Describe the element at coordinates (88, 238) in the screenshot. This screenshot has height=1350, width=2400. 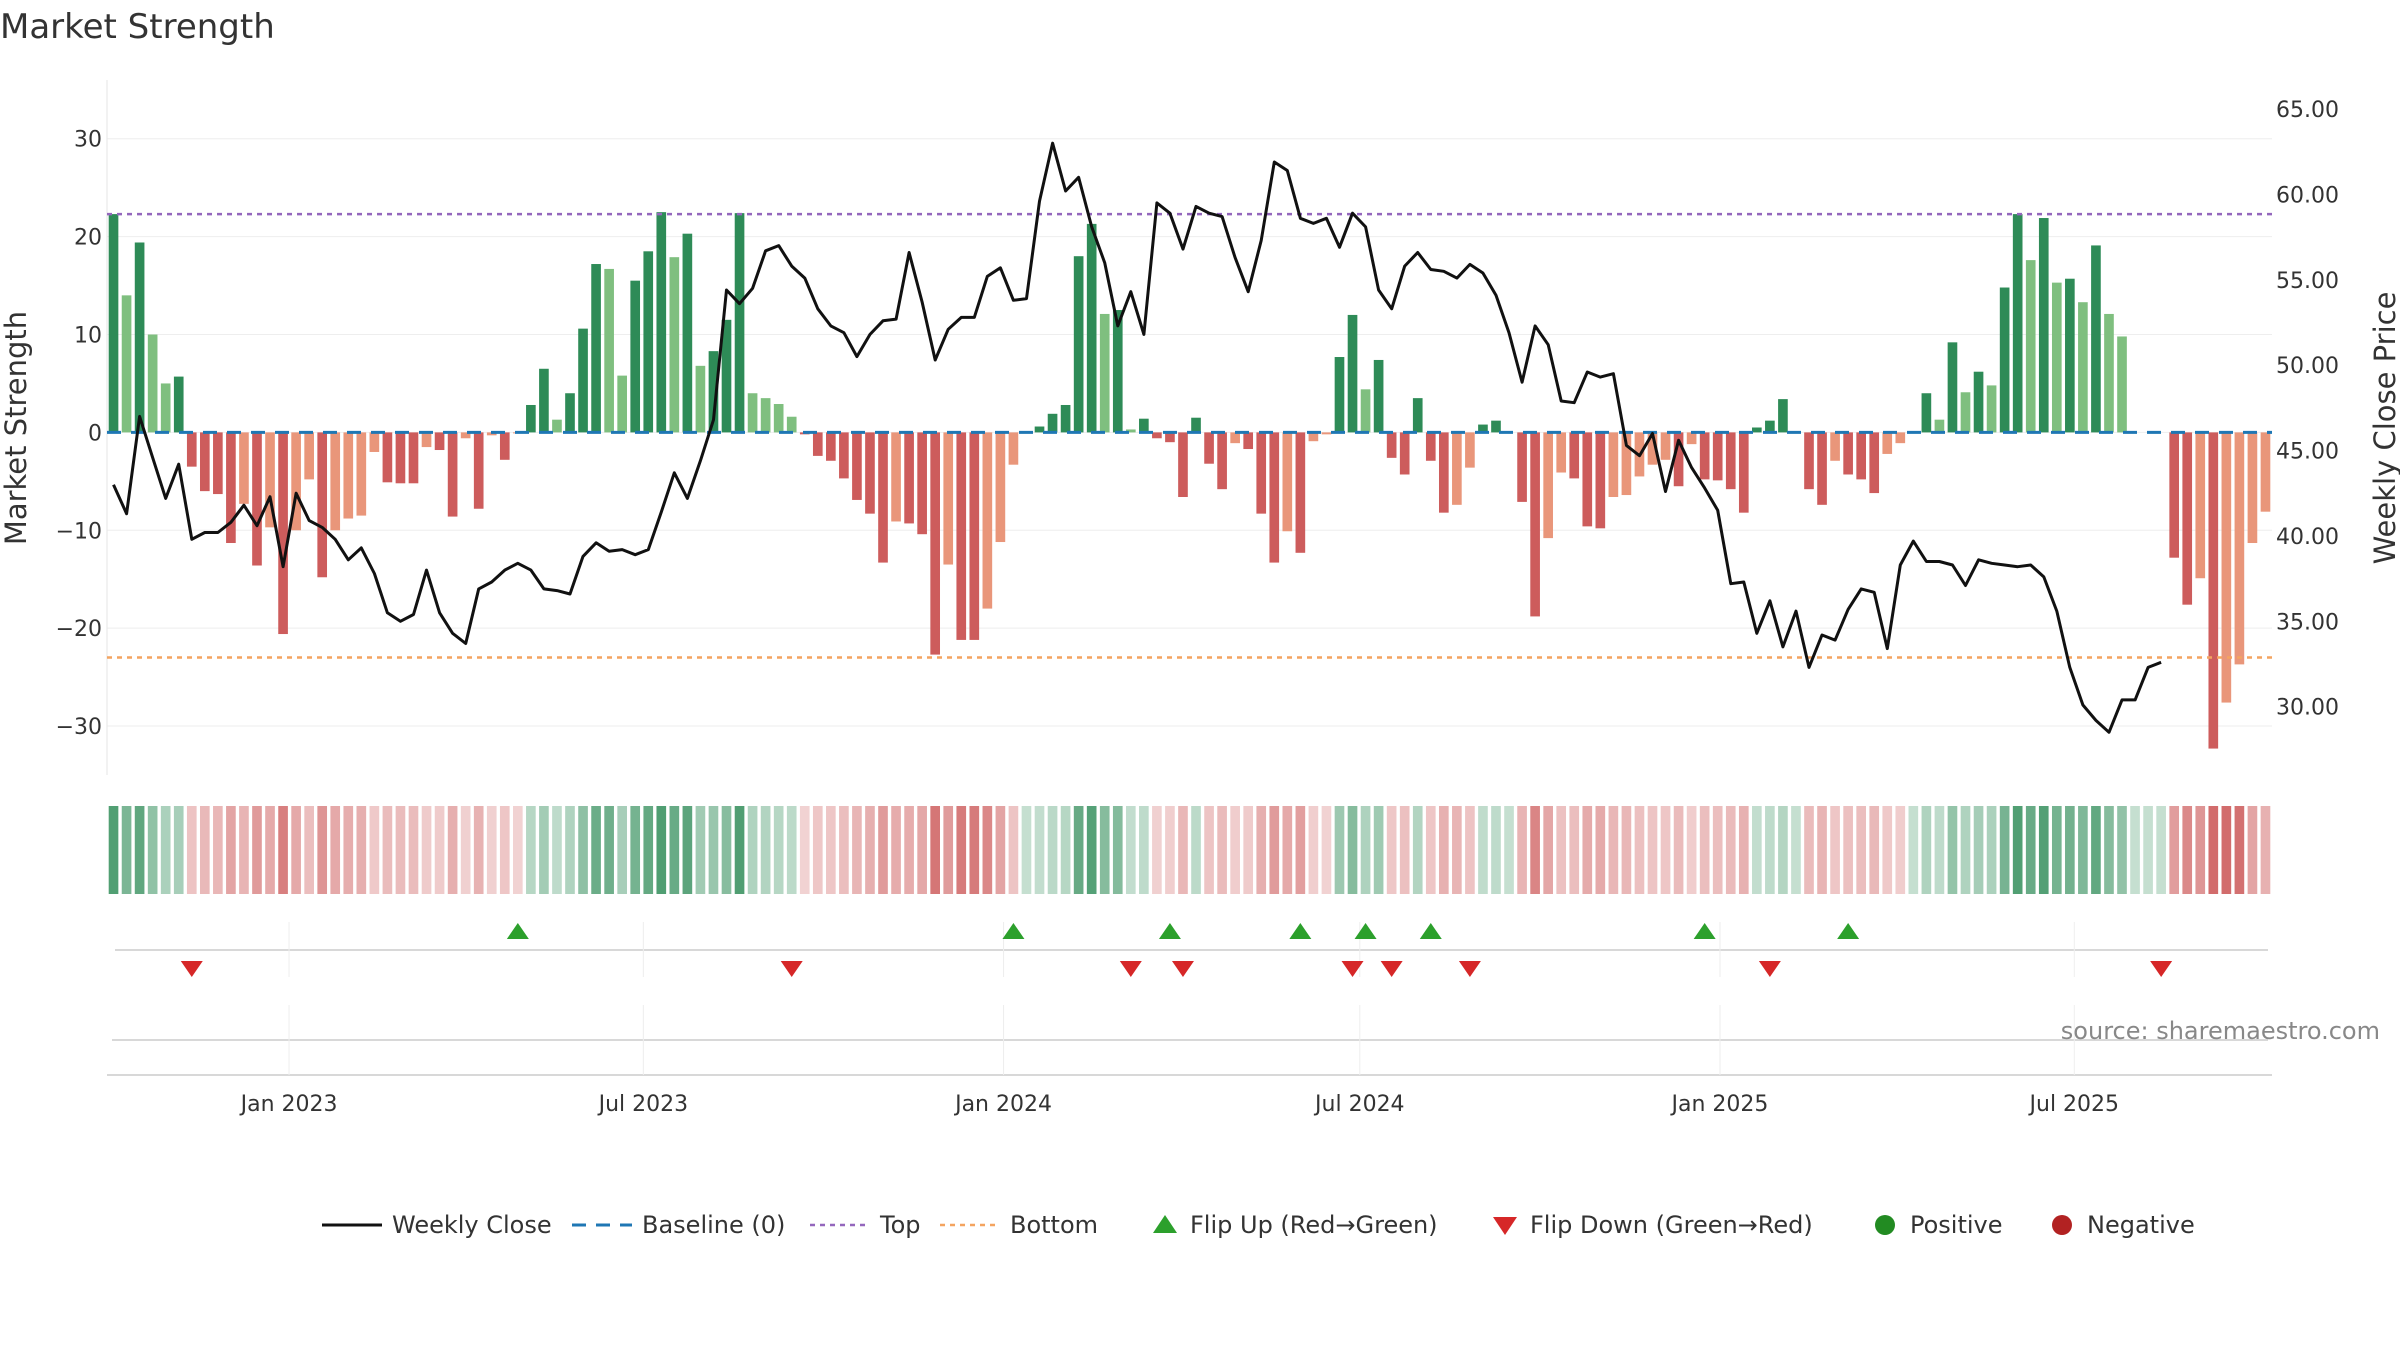
I see `left-tick-label: 20` at that location.